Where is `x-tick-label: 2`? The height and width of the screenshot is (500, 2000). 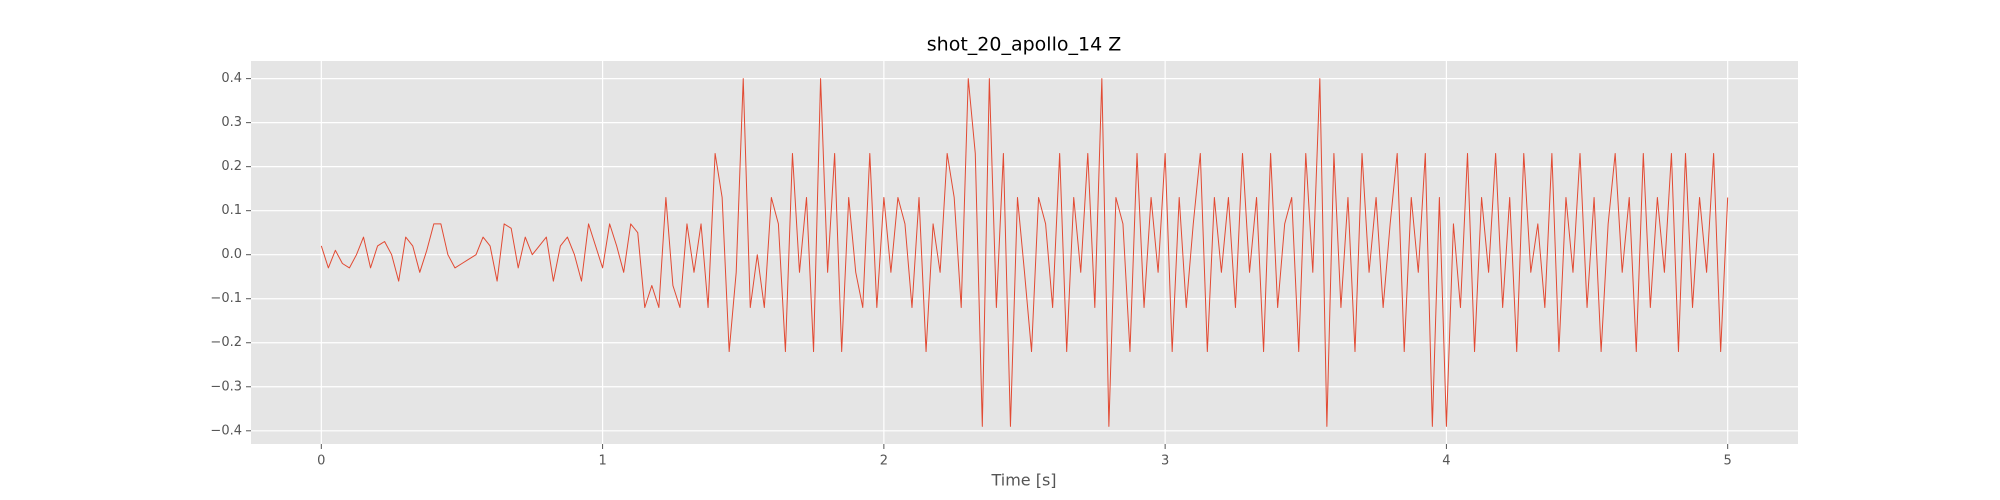 x-tick-label: 2 is located at coordinates (884, 461).